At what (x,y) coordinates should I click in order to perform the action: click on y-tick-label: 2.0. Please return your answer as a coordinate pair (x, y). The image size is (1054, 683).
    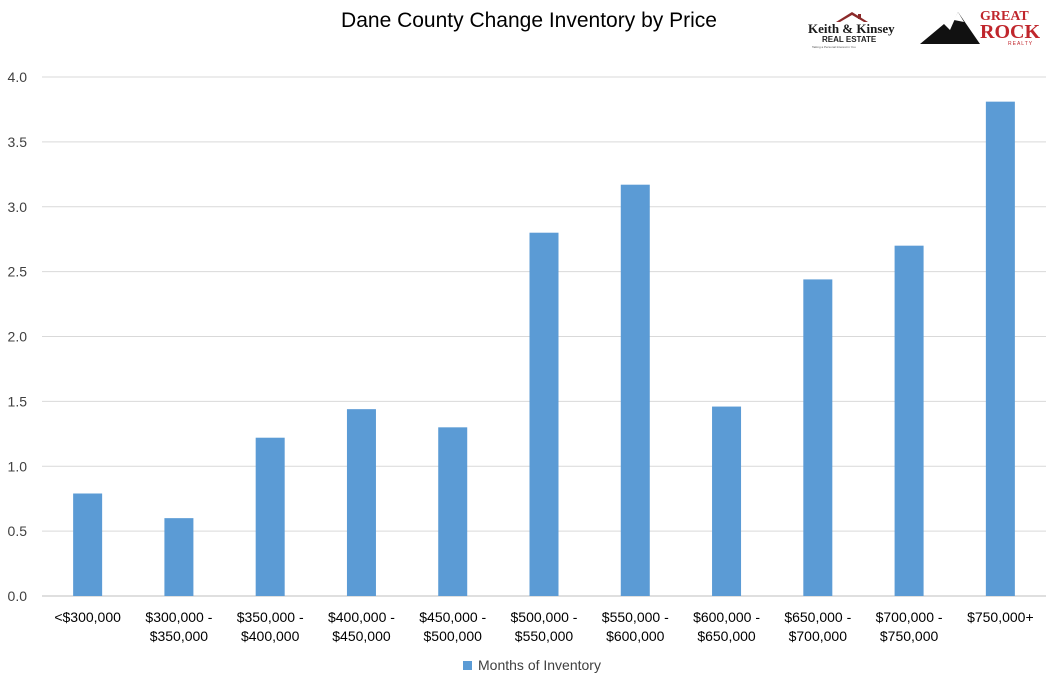
    Looking at the image, I should click on (18, 337).